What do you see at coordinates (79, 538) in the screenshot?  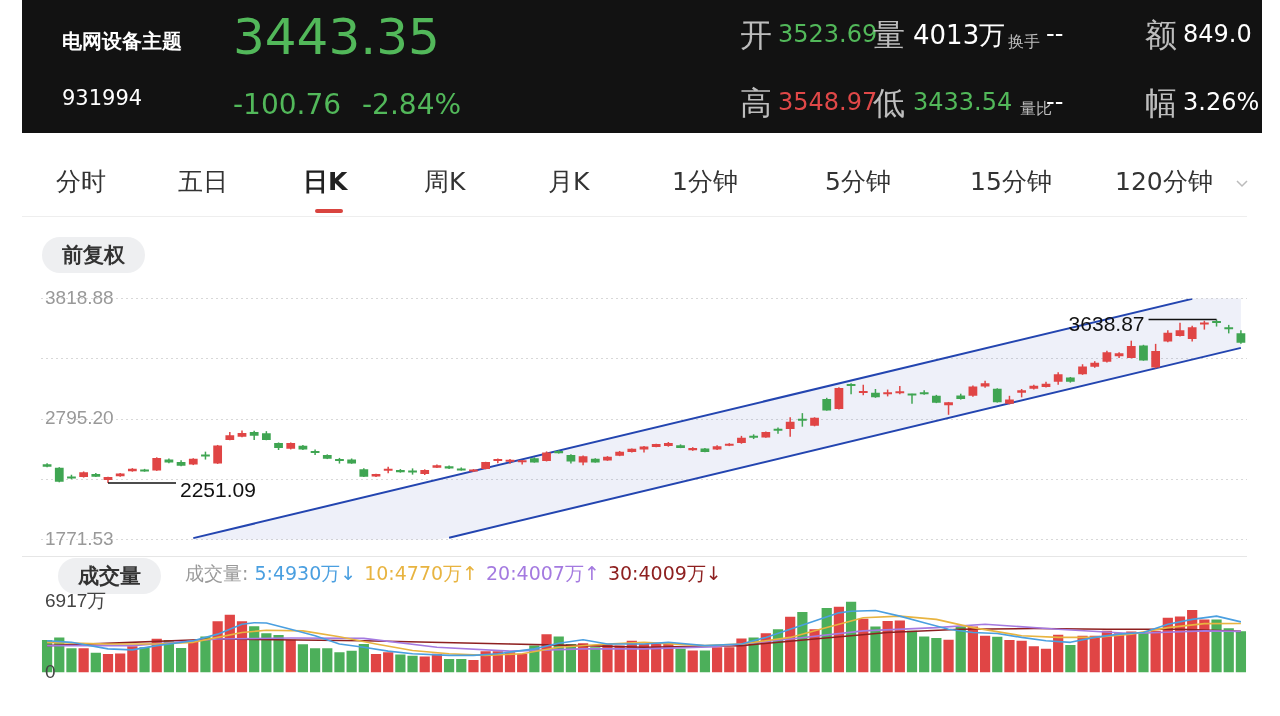 I see `y-tick-label: 1771.53` at bounding box center [79, 538].